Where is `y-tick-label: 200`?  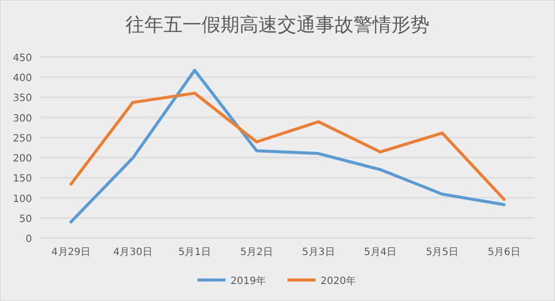 y-tick-label: 200 is located at coordinates (22, 159).